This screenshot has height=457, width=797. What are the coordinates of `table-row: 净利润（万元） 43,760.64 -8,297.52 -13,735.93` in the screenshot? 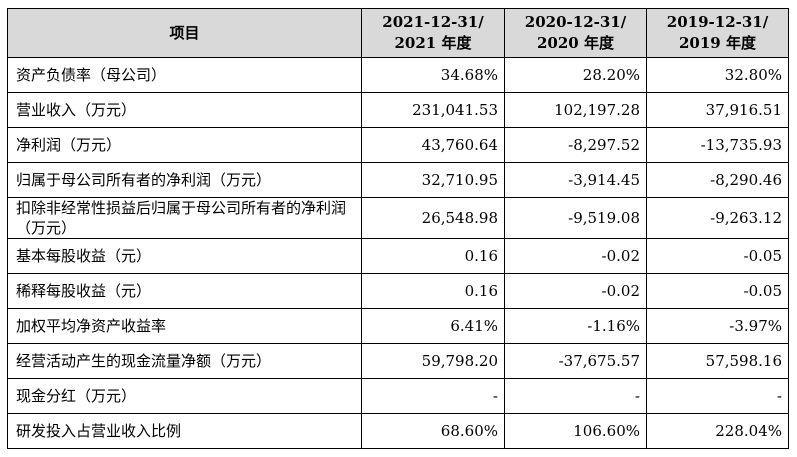 It's located at (398, 145).